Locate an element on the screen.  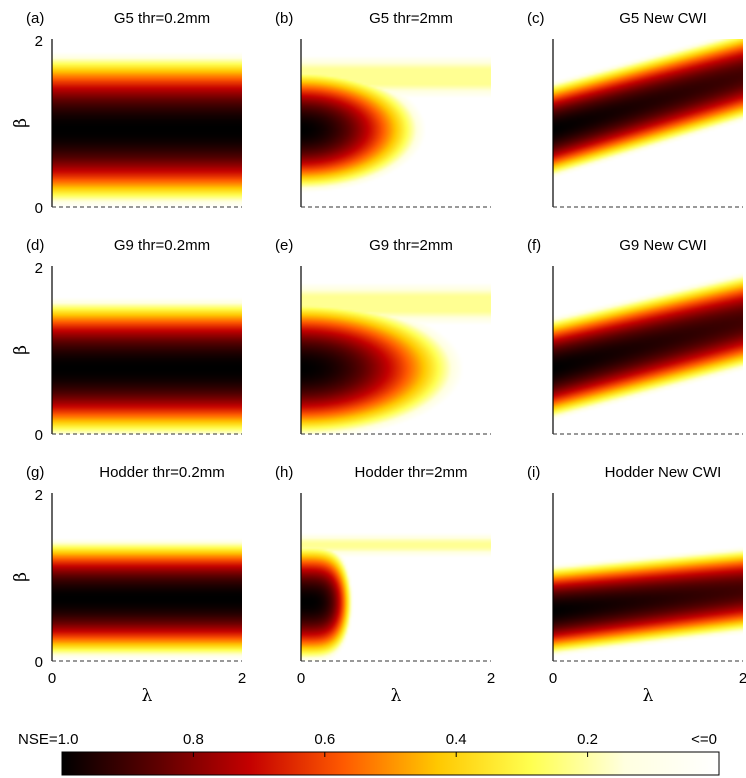
panel-title: G9 New CWI is located at coordinates (663, 245).